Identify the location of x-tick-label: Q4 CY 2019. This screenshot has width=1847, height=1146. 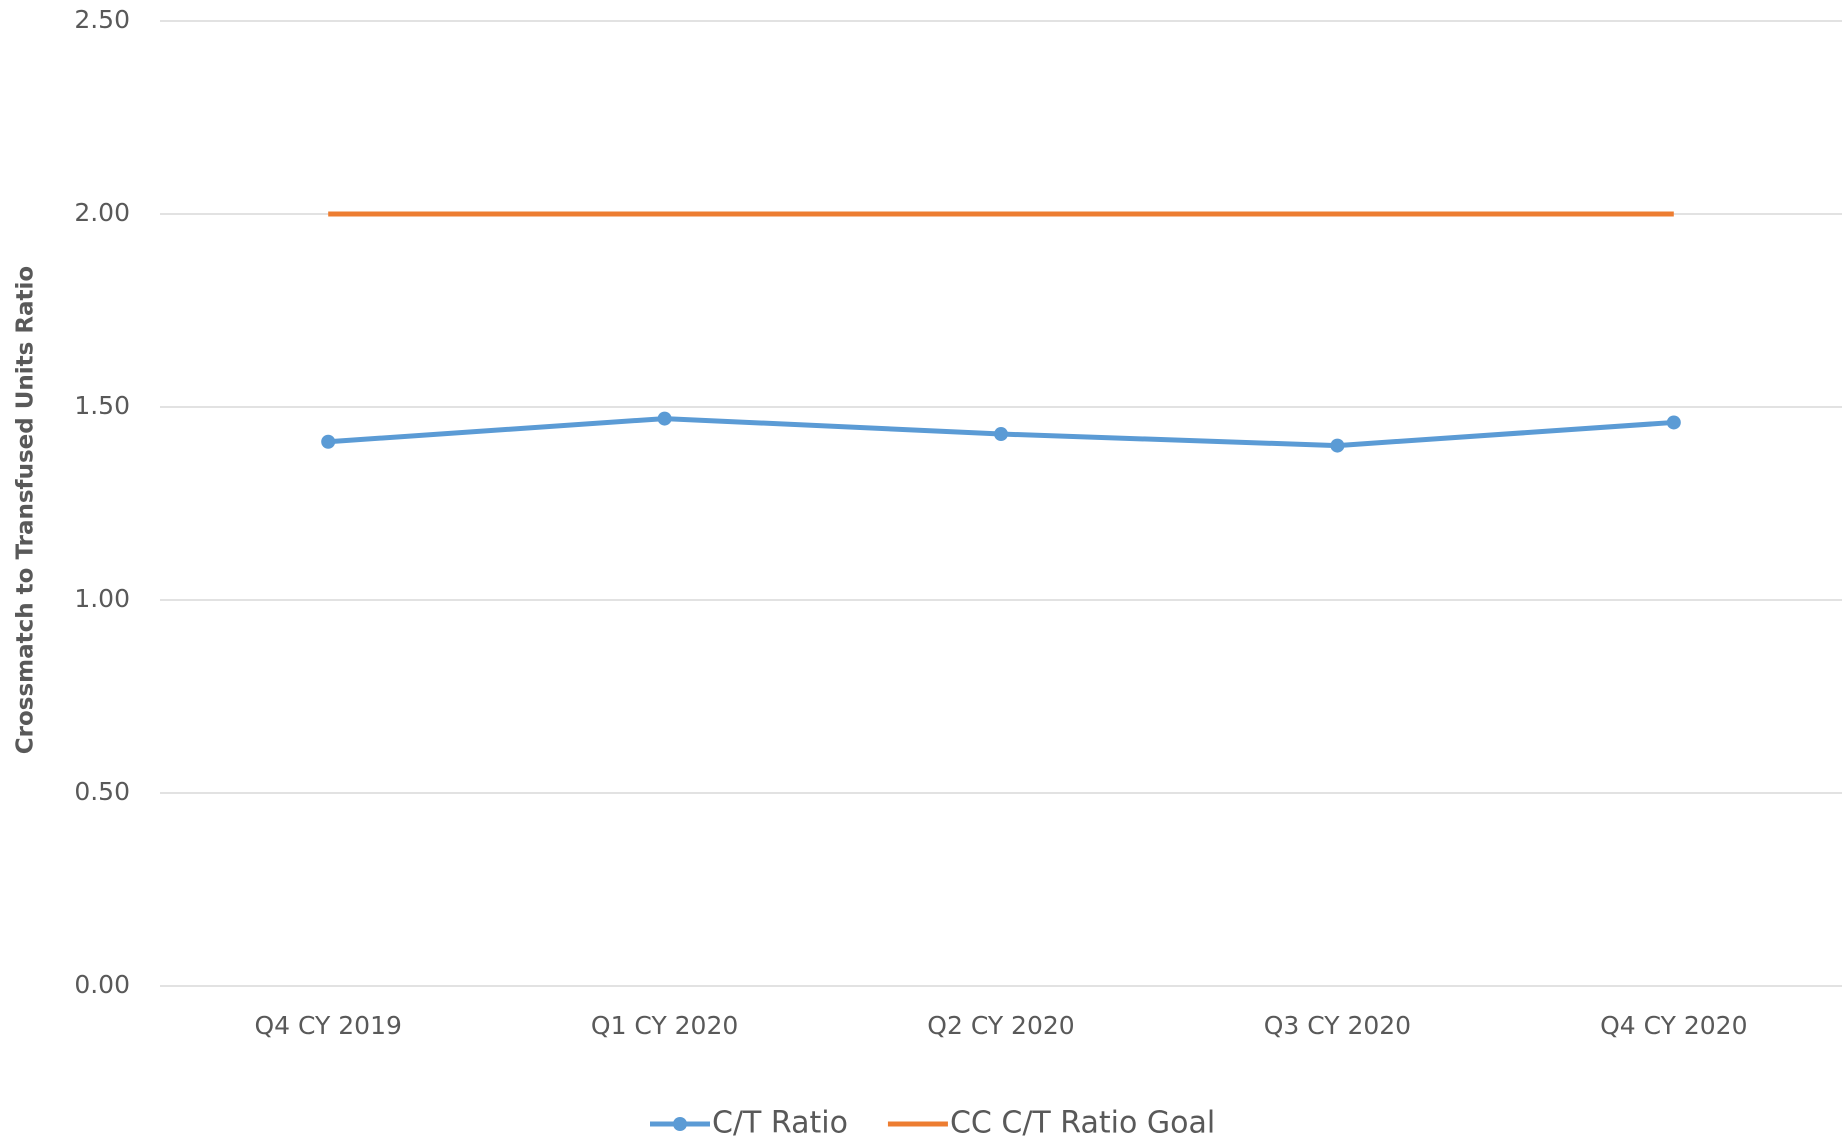
(328, 1025).